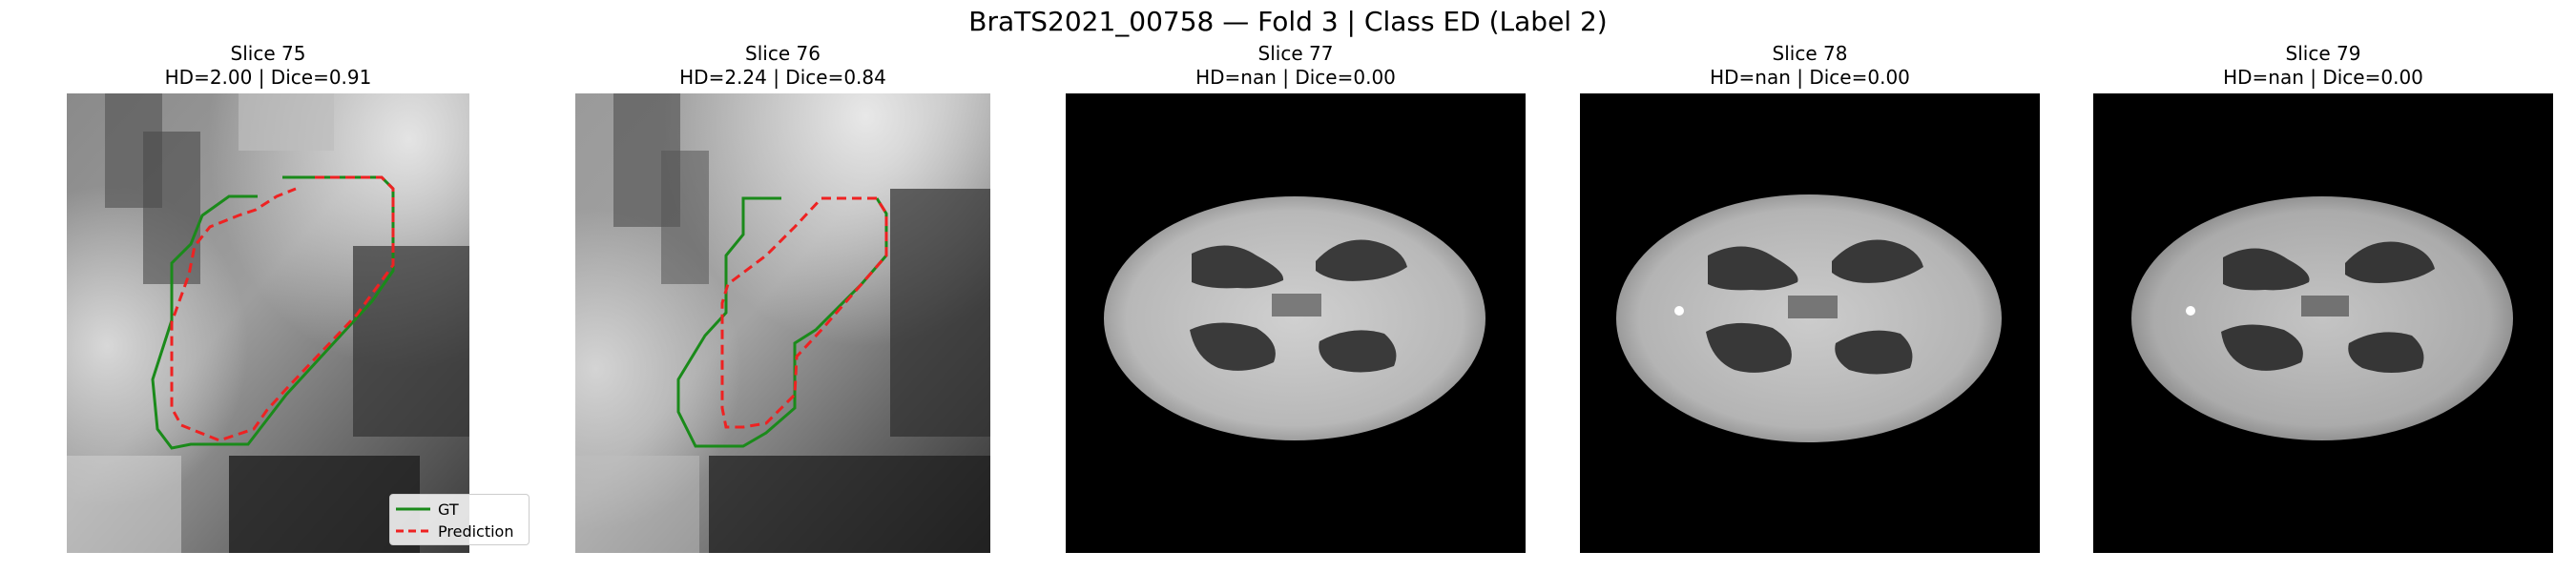  I want to click on panel-title: Slice 75 HD=2.00 | Dice=0.91, so click(268, 66).